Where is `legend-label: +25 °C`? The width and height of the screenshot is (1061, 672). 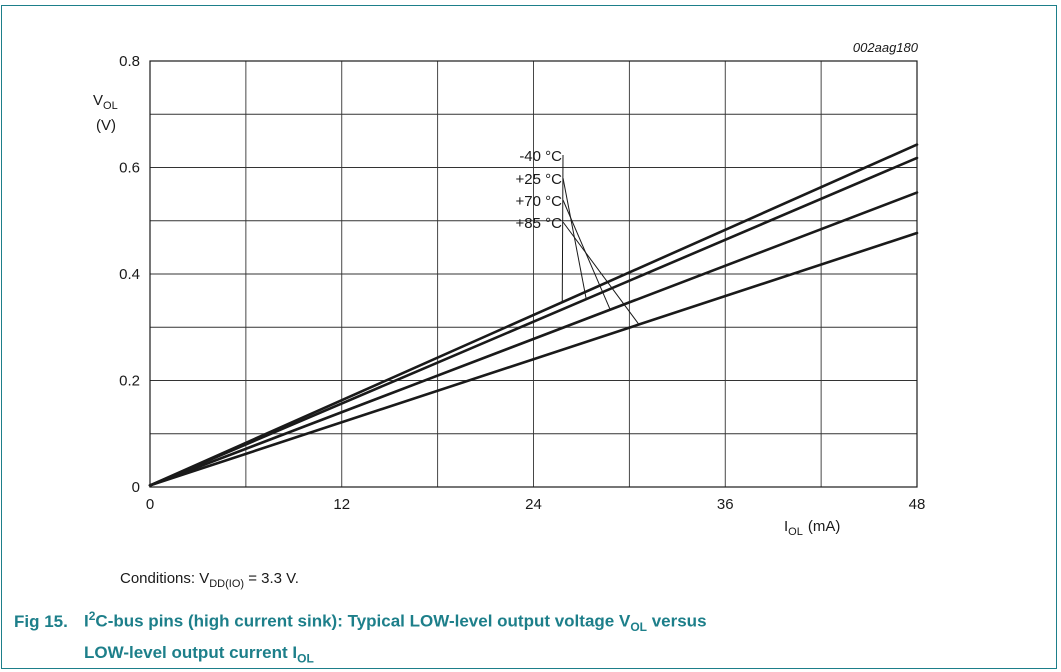
legend-label: +25 °C is located at coordinates (539, 179).